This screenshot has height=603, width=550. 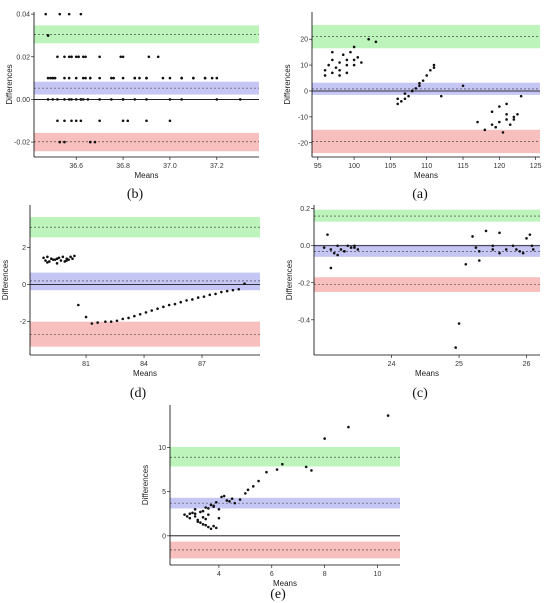 I want to click on y-tick-label: 0.00, so click(x=23, y=100).